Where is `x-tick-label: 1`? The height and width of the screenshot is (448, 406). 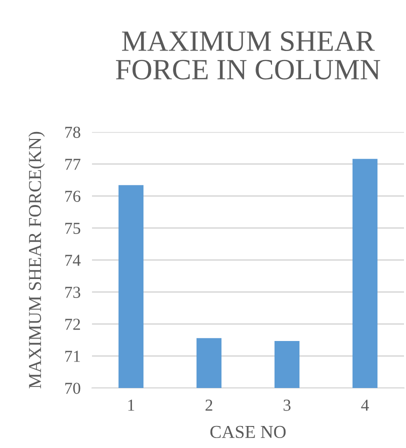
x-tick-label: 1 is located at coordinates (131, 405).